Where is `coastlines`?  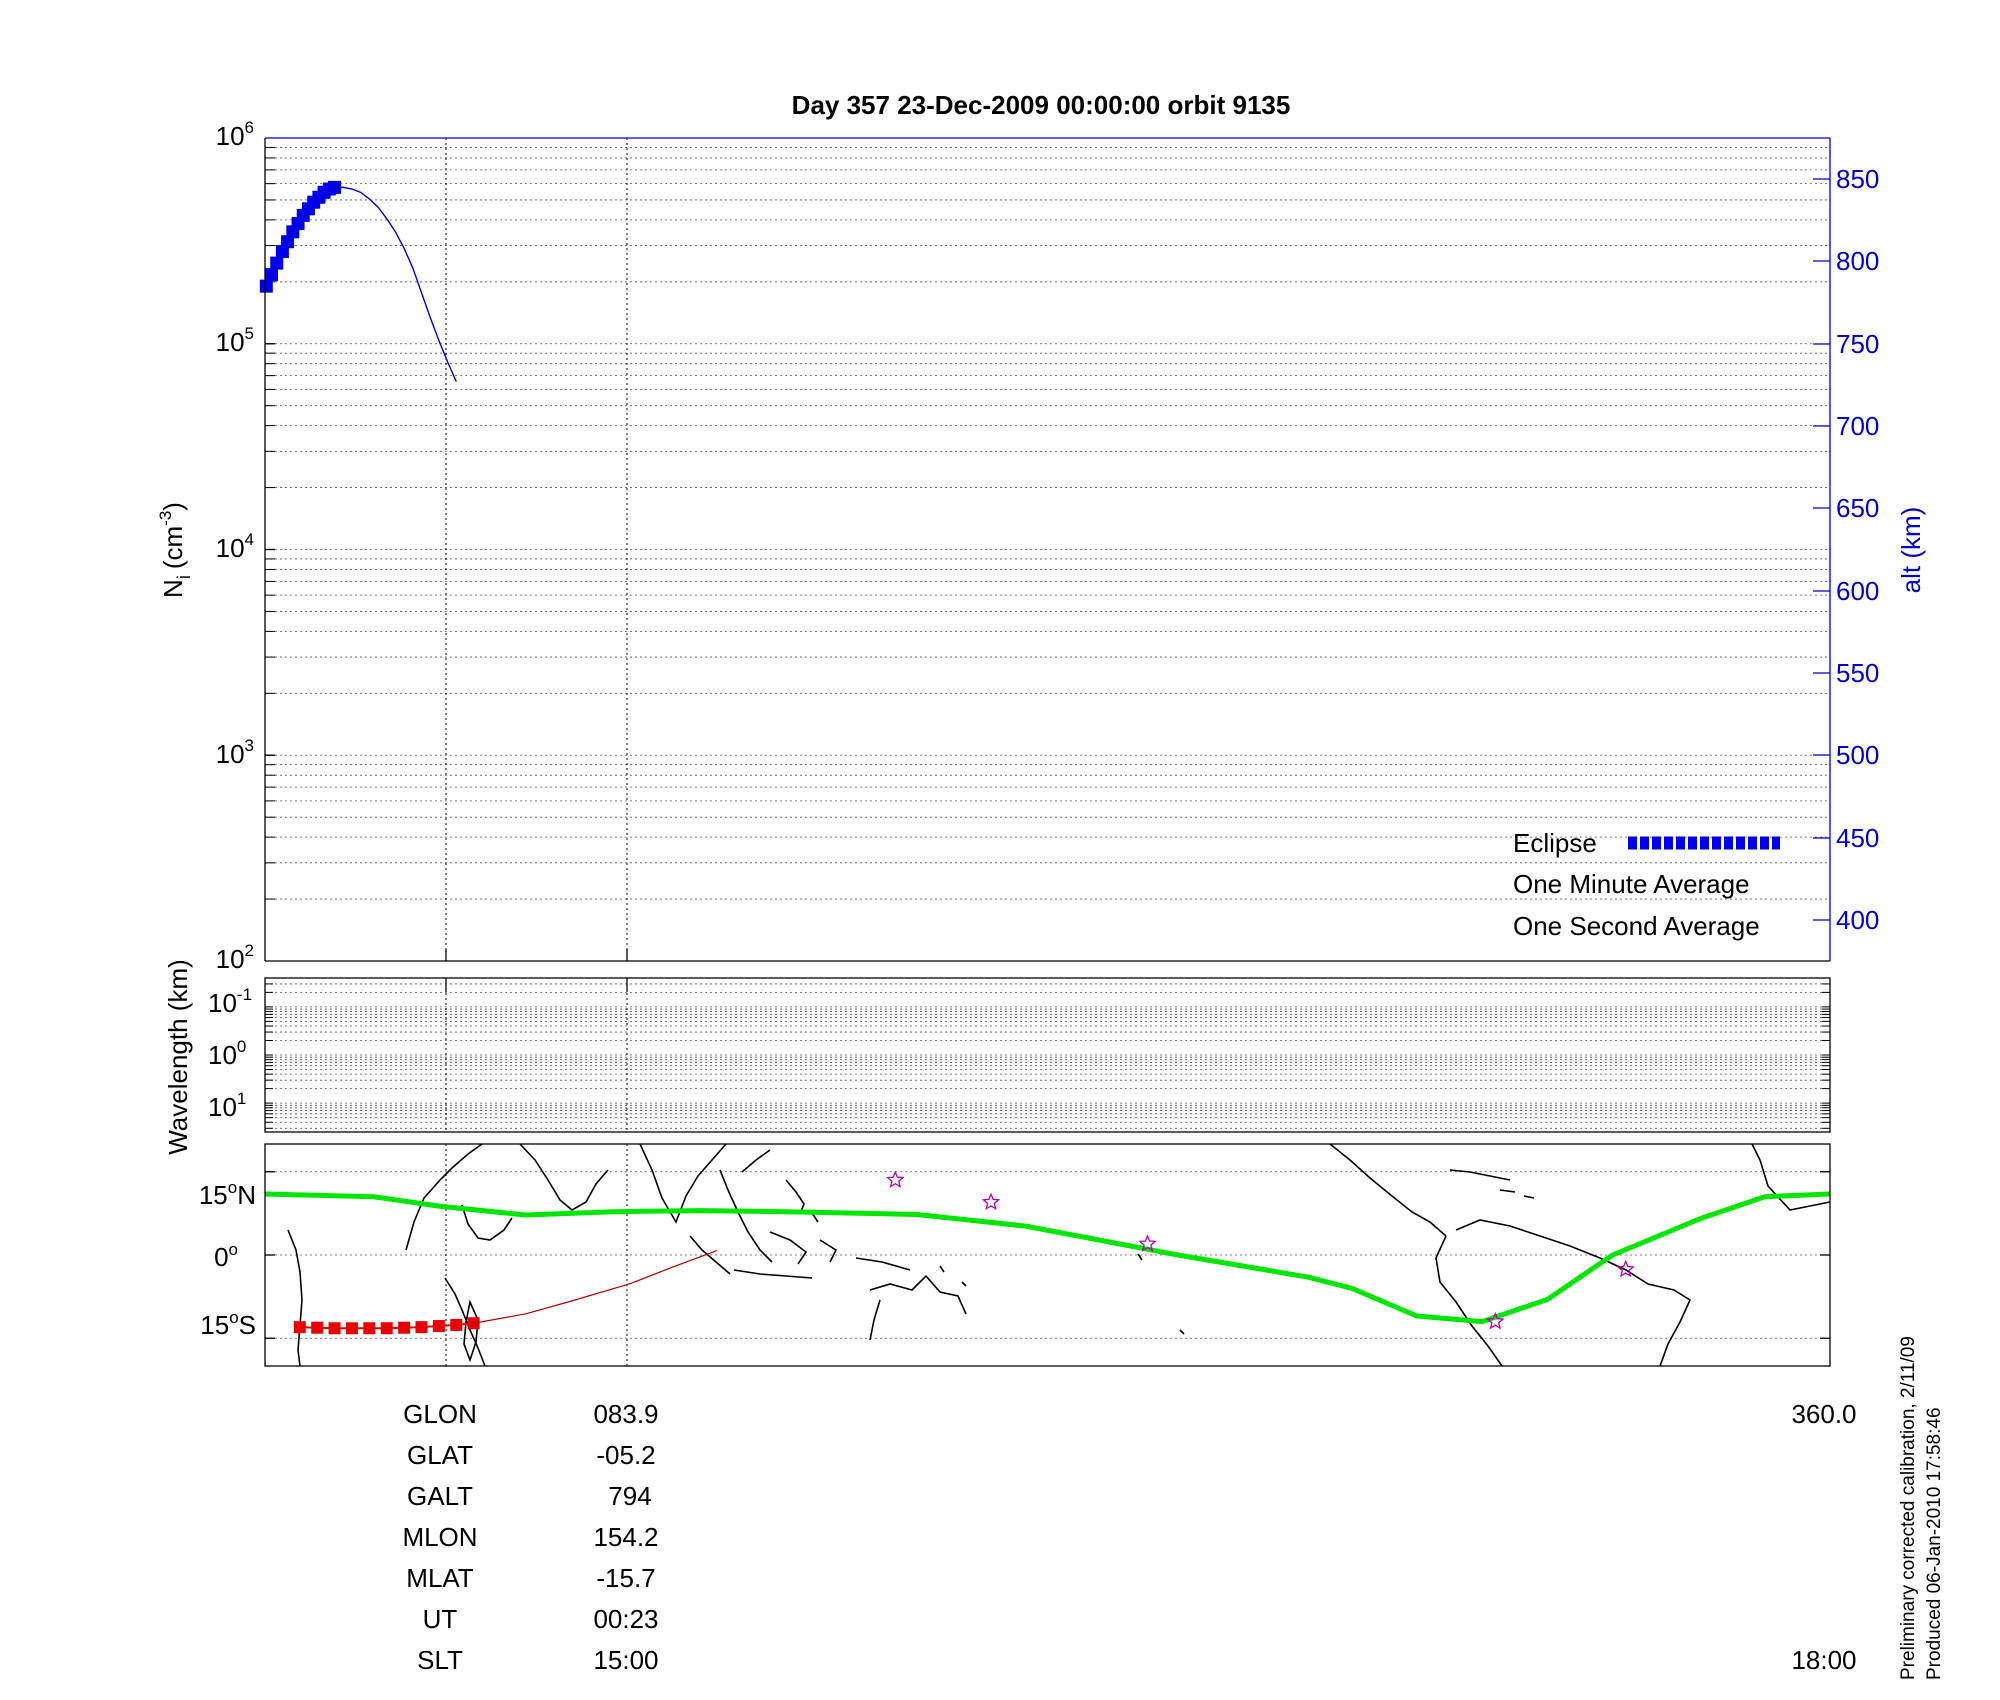
coastlines is located at coordinates (1059, 1255).